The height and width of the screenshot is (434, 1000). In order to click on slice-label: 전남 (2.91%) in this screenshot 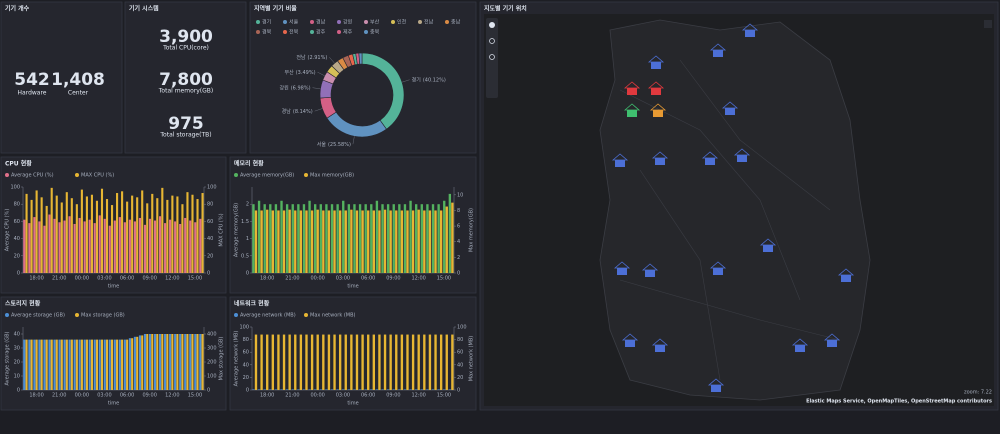, I will do `click(311, 57)`.